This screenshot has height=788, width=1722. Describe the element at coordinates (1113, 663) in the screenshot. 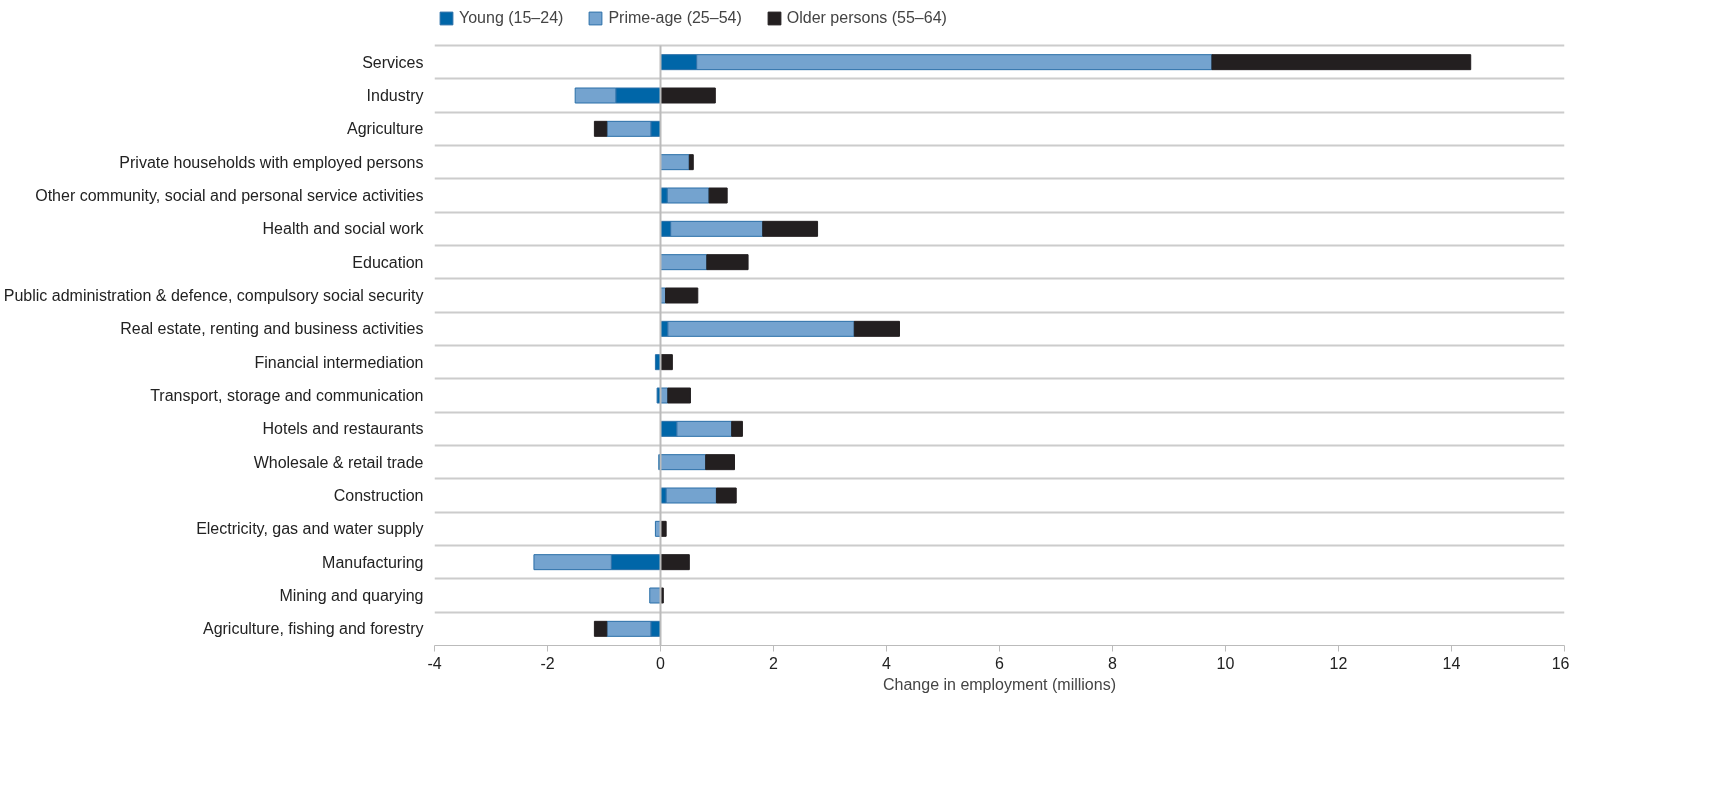

I see `x-tick-label: 8` at that location.